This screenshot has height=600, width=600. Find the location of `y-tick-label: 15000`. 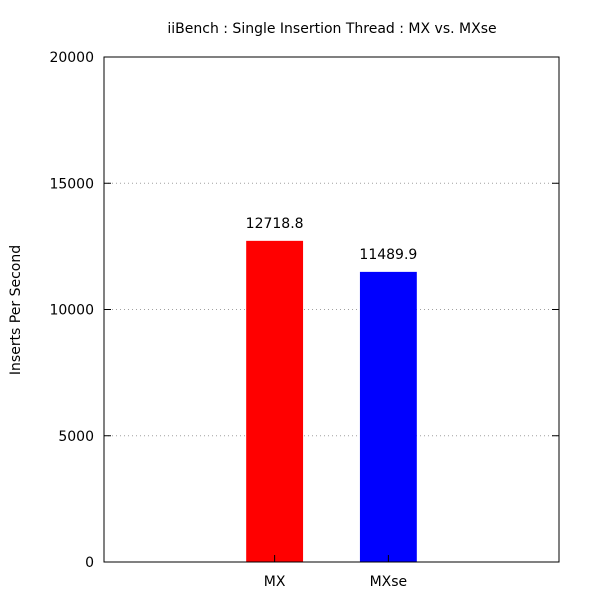

y-tick-label: 15000 is located at coordinates (71, 184).